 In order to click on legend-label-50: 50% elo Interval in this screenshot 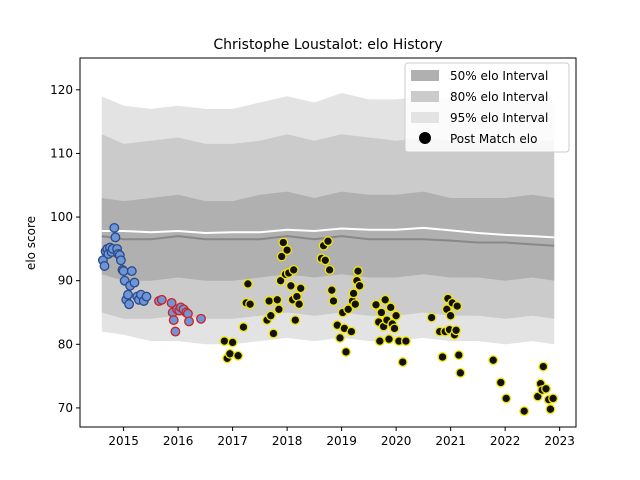, I will do `click(499, 76)`.